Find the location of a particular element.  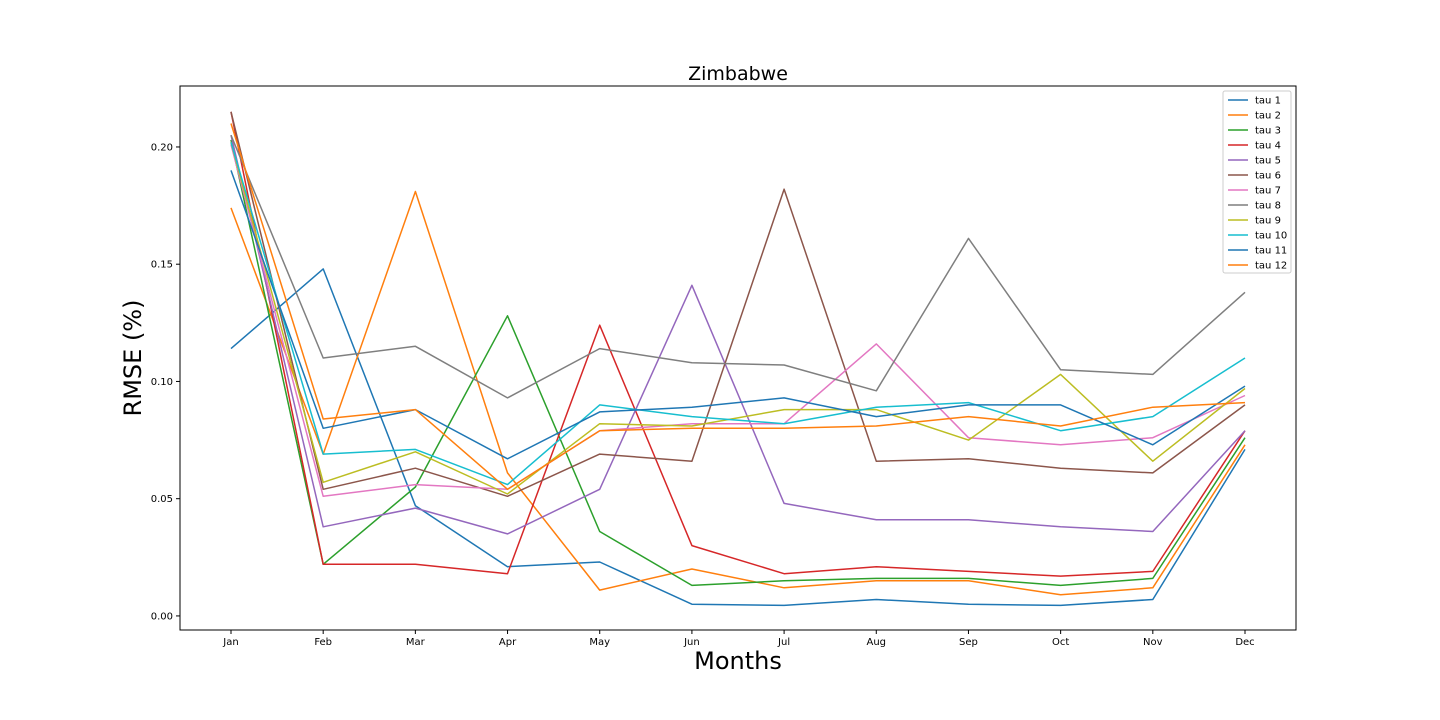

legend-label: tau 9 is located at coordinates (1268, 221).